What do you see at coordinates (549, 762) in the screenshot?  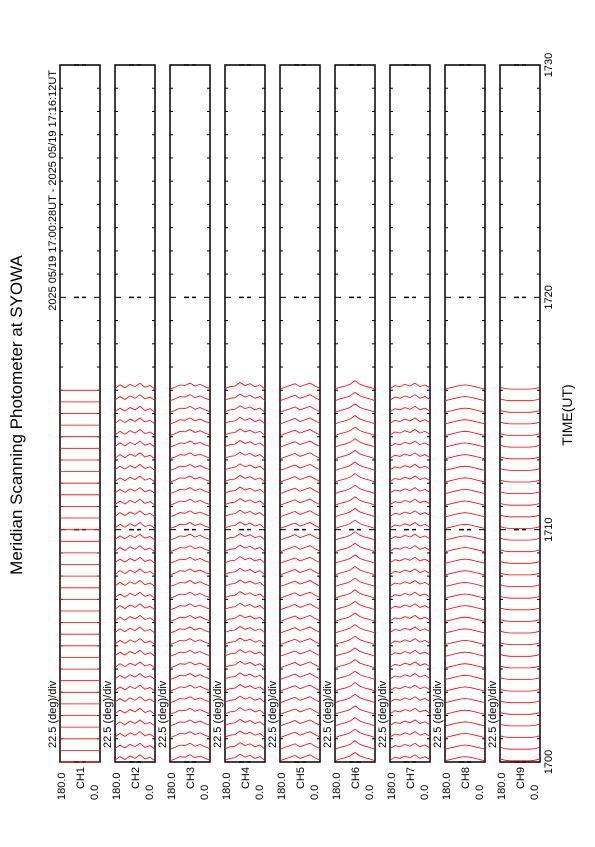 I see `x-tick-label: 1700` at bounding box center [549, 762].